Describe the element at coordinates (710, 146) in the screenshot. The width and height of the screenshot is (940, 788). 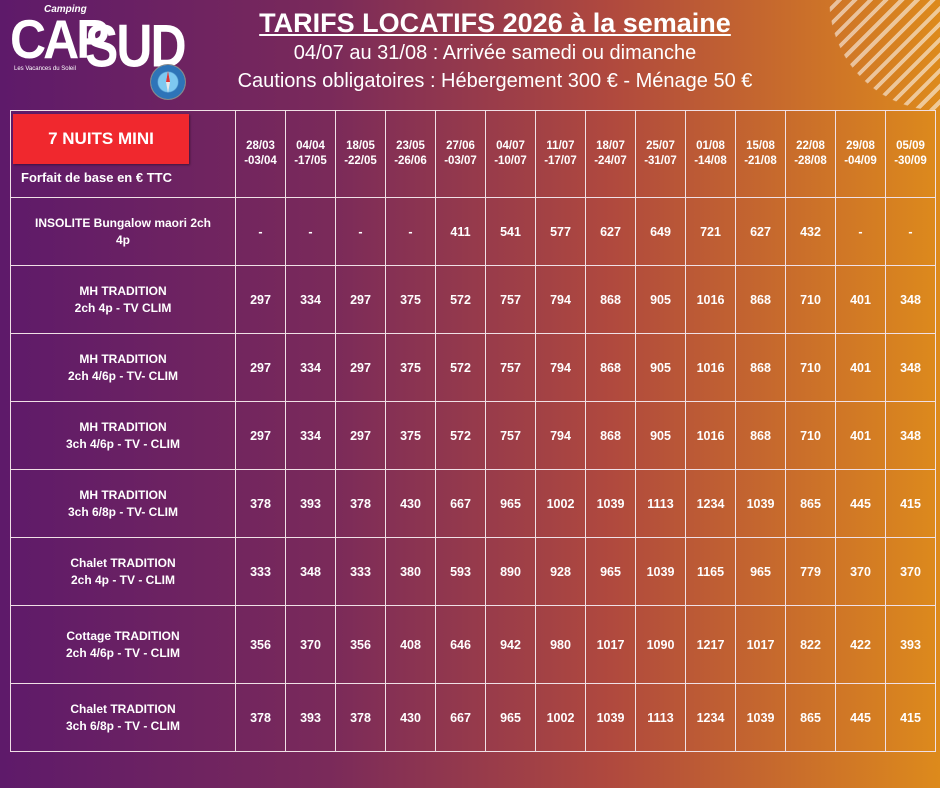
I see `period-date: 01/08` at that location.